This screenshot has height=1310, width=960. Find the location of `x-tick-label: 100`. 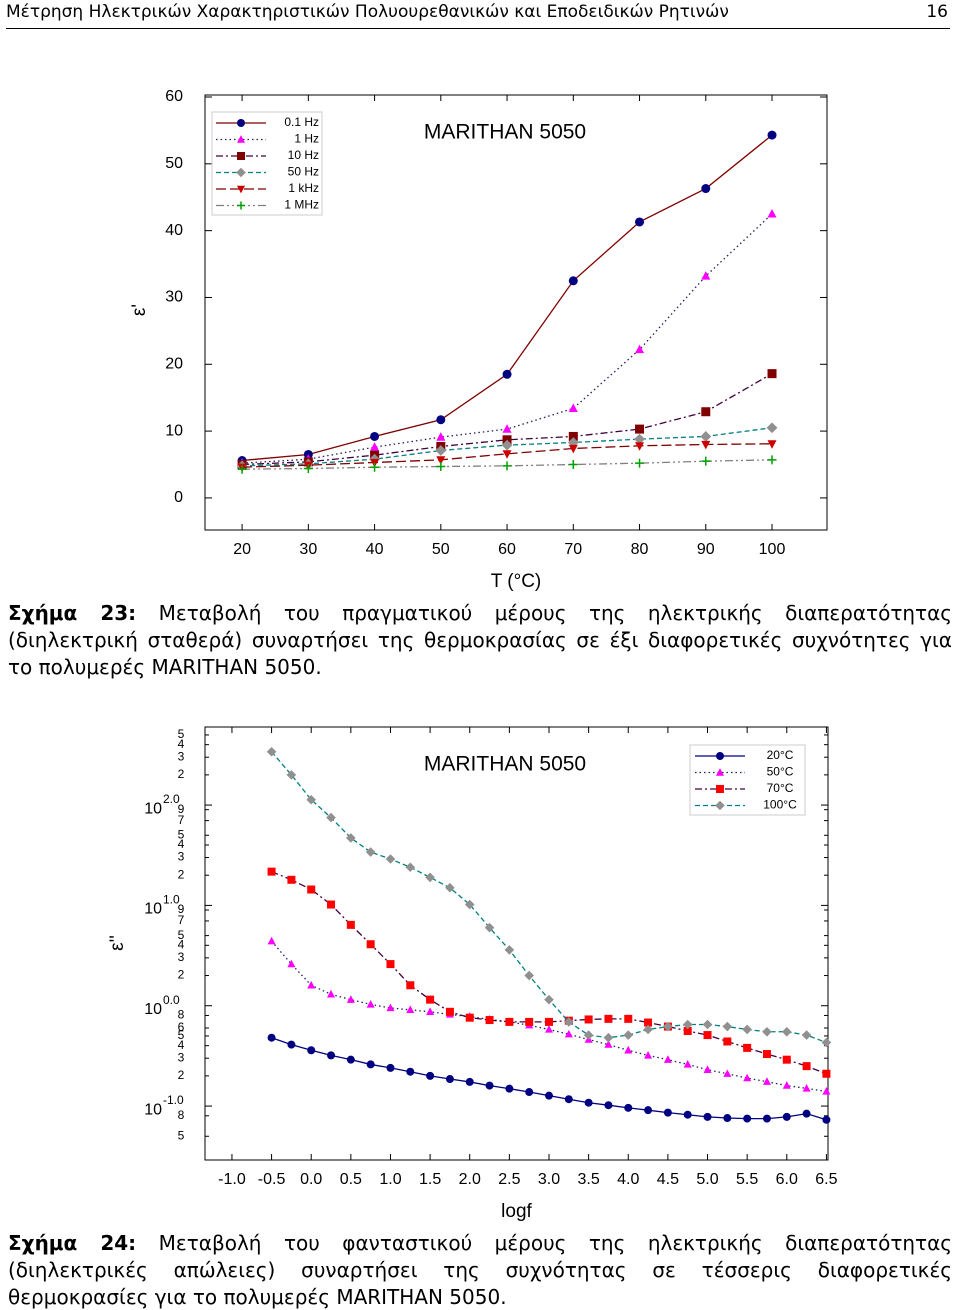

x-tick-label: 100 is located at coordinates (772, 549).